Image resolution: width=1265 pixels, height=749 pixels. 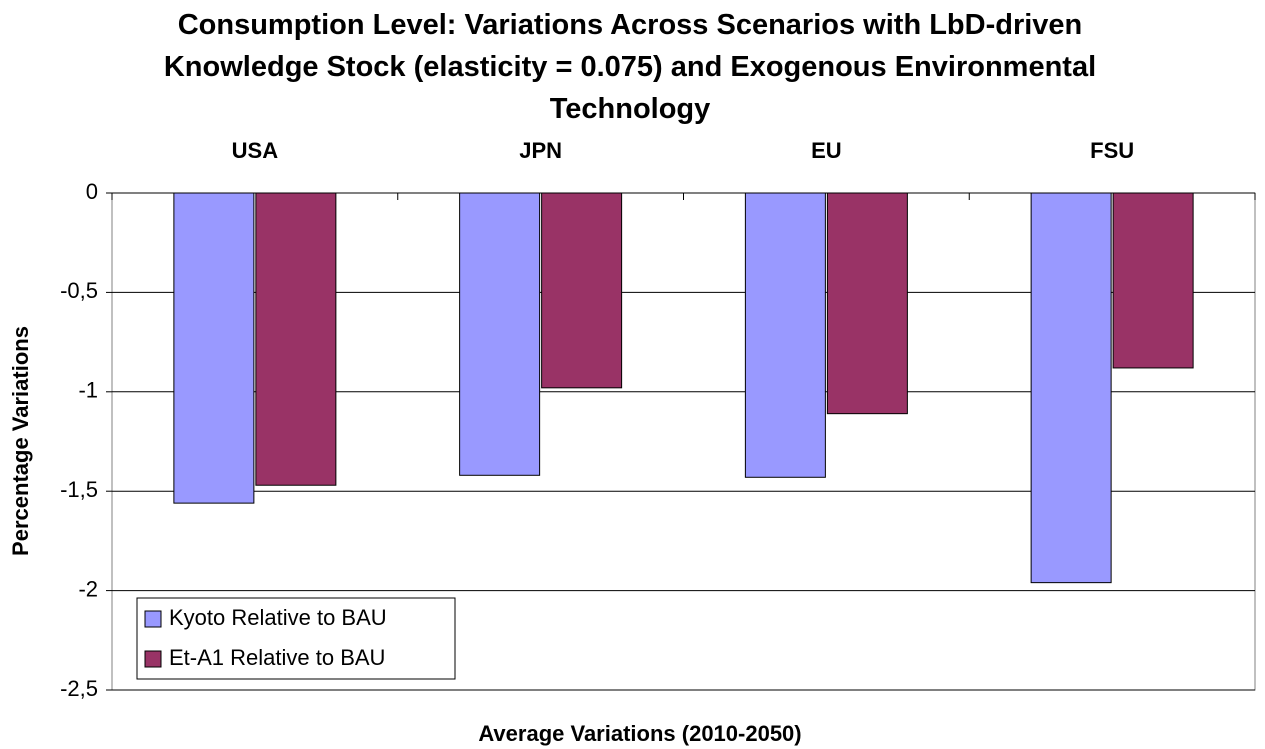 I want to click on legend-label: Et-A1 Relative to BAU, so click(x=277, y=657).